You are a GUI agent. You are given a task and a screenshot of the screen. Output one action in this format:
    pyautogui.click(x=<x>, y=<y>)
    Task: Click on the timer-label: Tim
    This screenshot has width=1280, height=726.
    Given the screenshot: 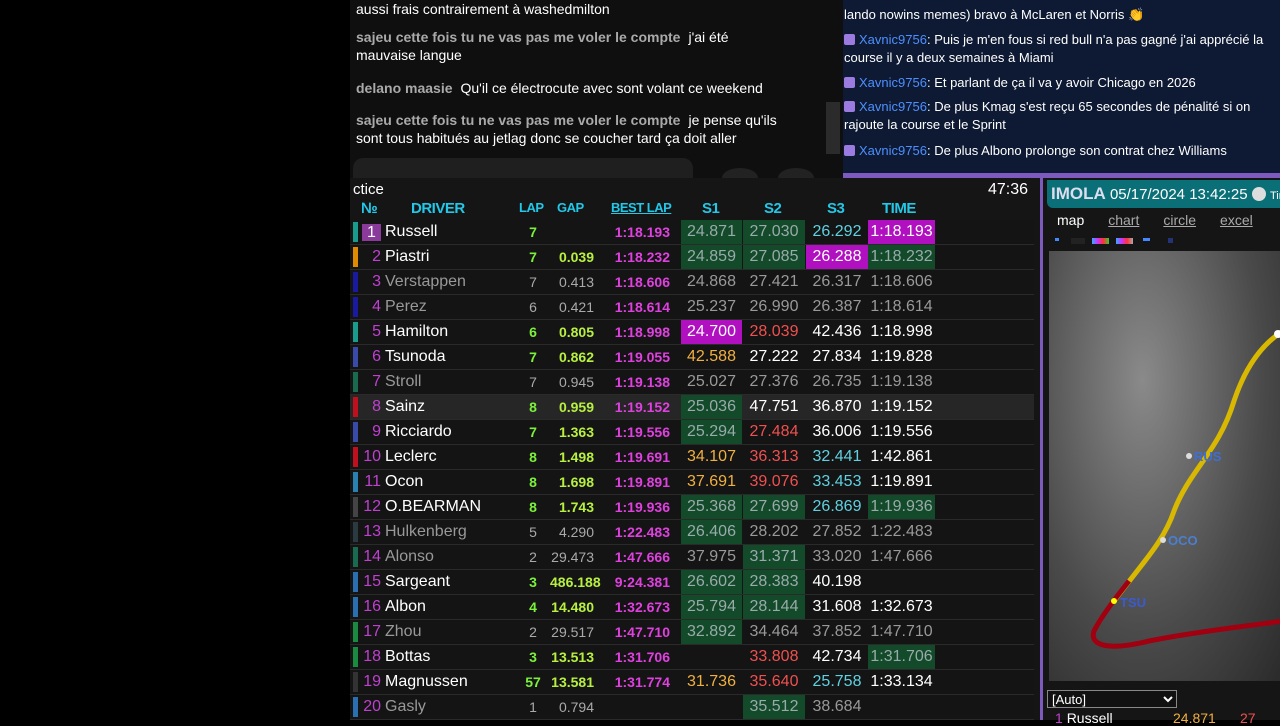 What is the action you would take?
    pyautogui.click(x=1274, y=196)
    